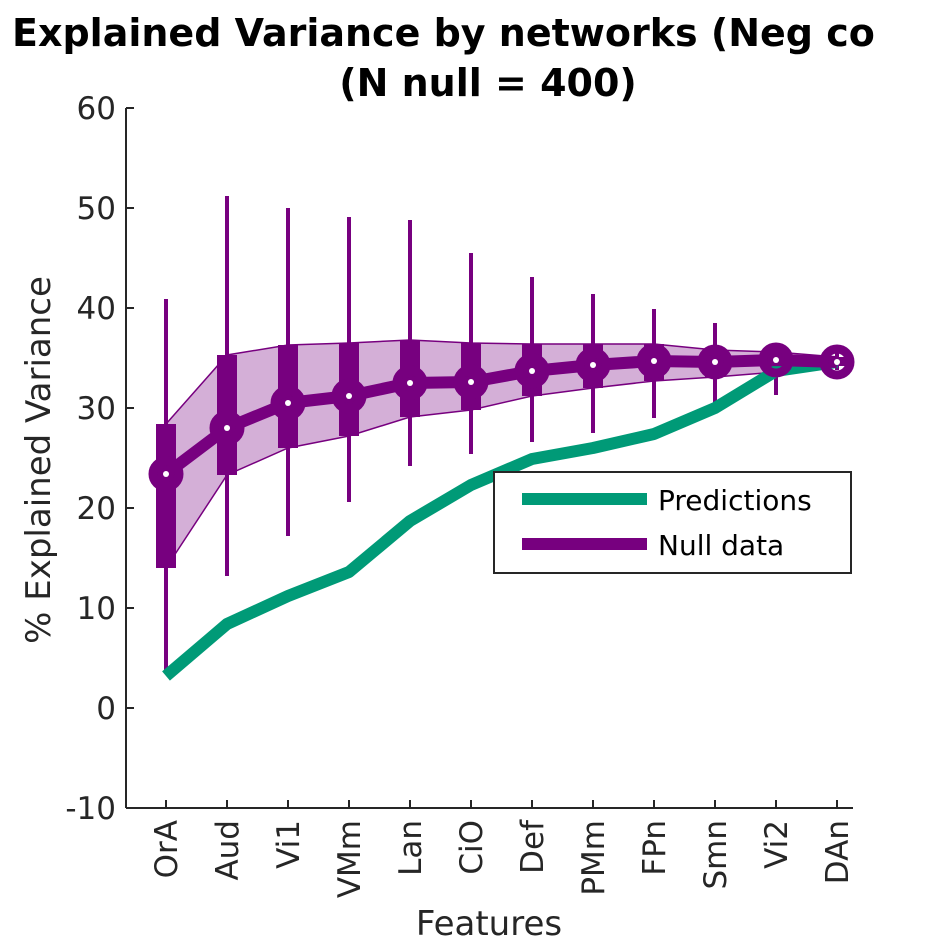 The height and width of the screenshot is (949, 945). What do you see at coordinates (735, 500) in the screenshot?
I see `legend-predictions-label: Predictions` at bounding box center [735, 500].